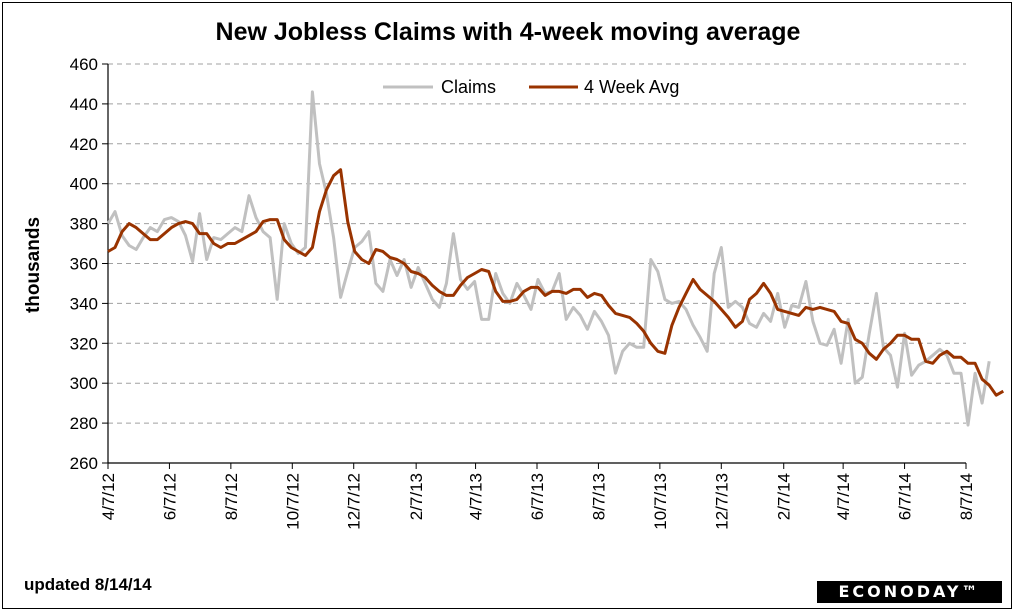 The width and height of the screenshot is (1016, 613). I want to click on y-tick-labels: 260 280 300 320 340 360 380 400 420 440 460, so click(84, 264).